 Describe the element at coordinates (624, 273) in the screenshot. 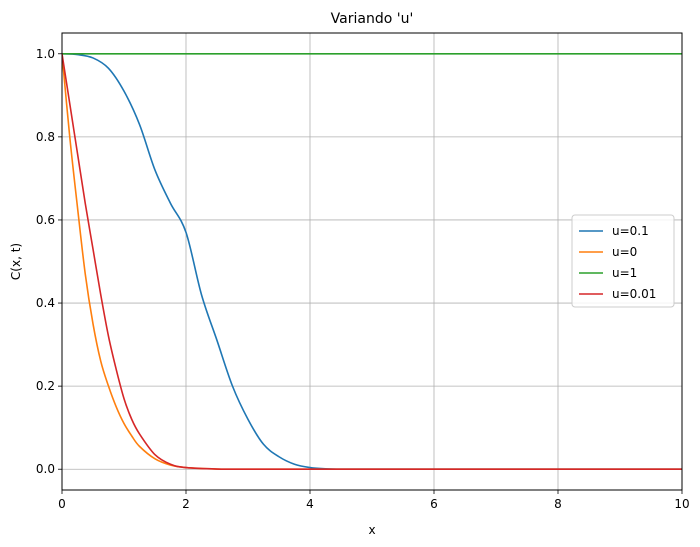

I see `legend-label: u=1` at that location.